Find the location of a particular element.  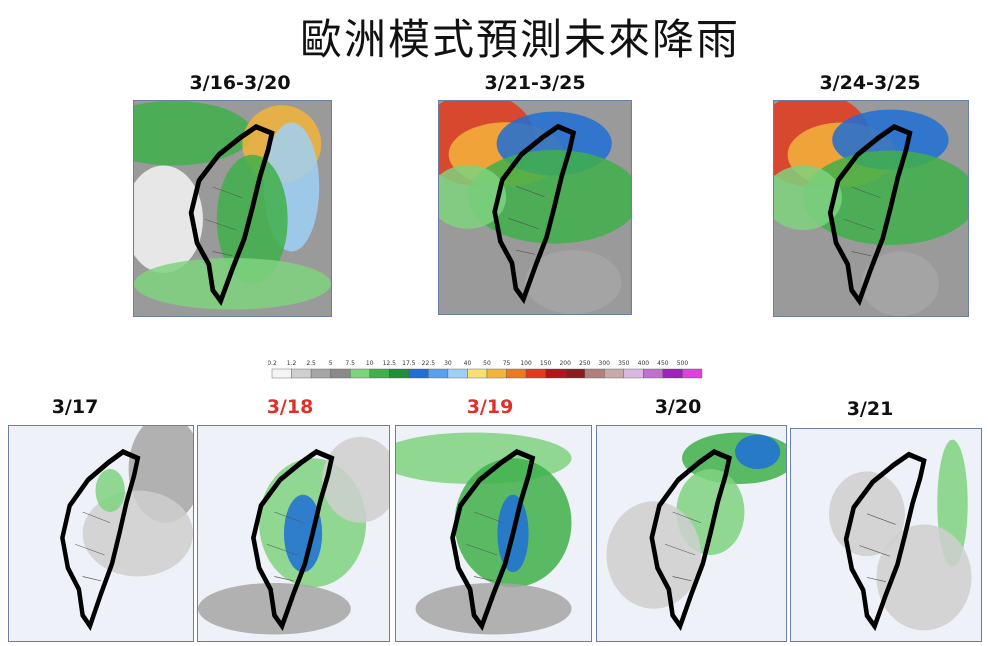

slide-title: 歐洲模式預測未來降雨 is located at coordinates (519, 39).